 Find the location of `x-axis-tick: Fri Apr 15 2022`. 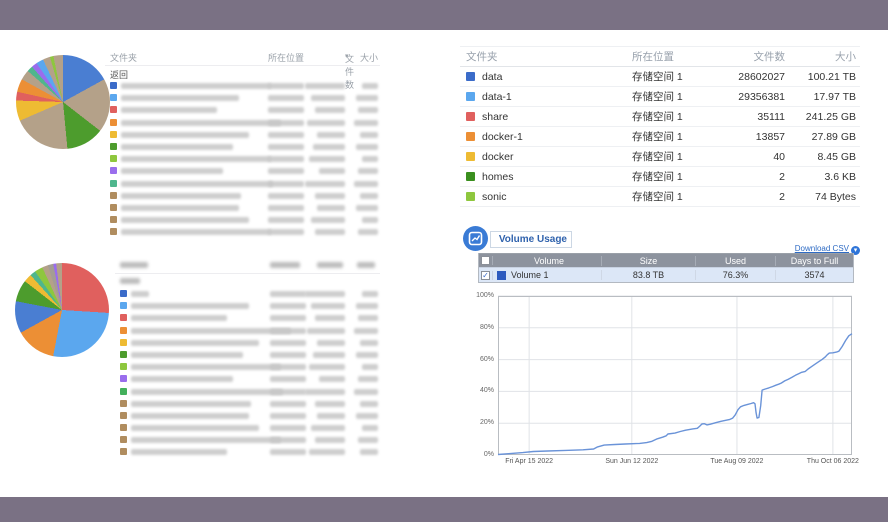

x-axis-tick: Fri Apr 15 2022 is located at coordinates (529, 461).